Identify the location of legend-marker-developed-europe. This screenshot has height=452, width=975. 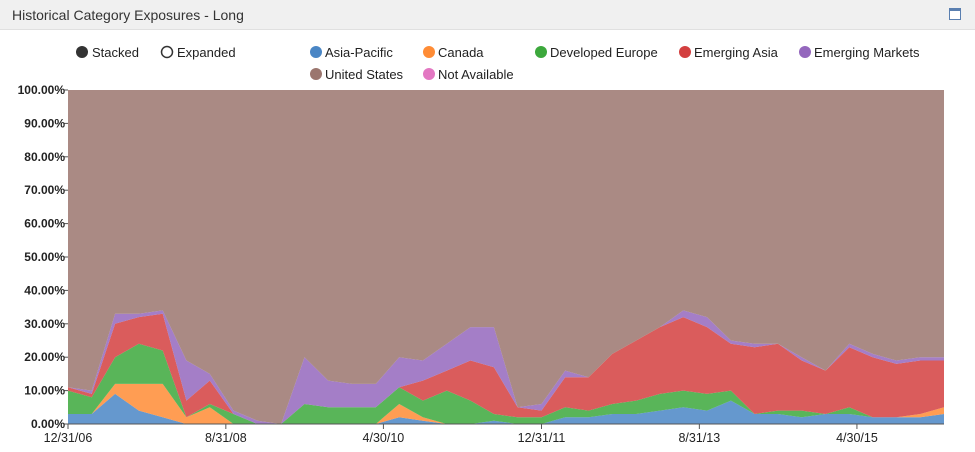
(541, 52).